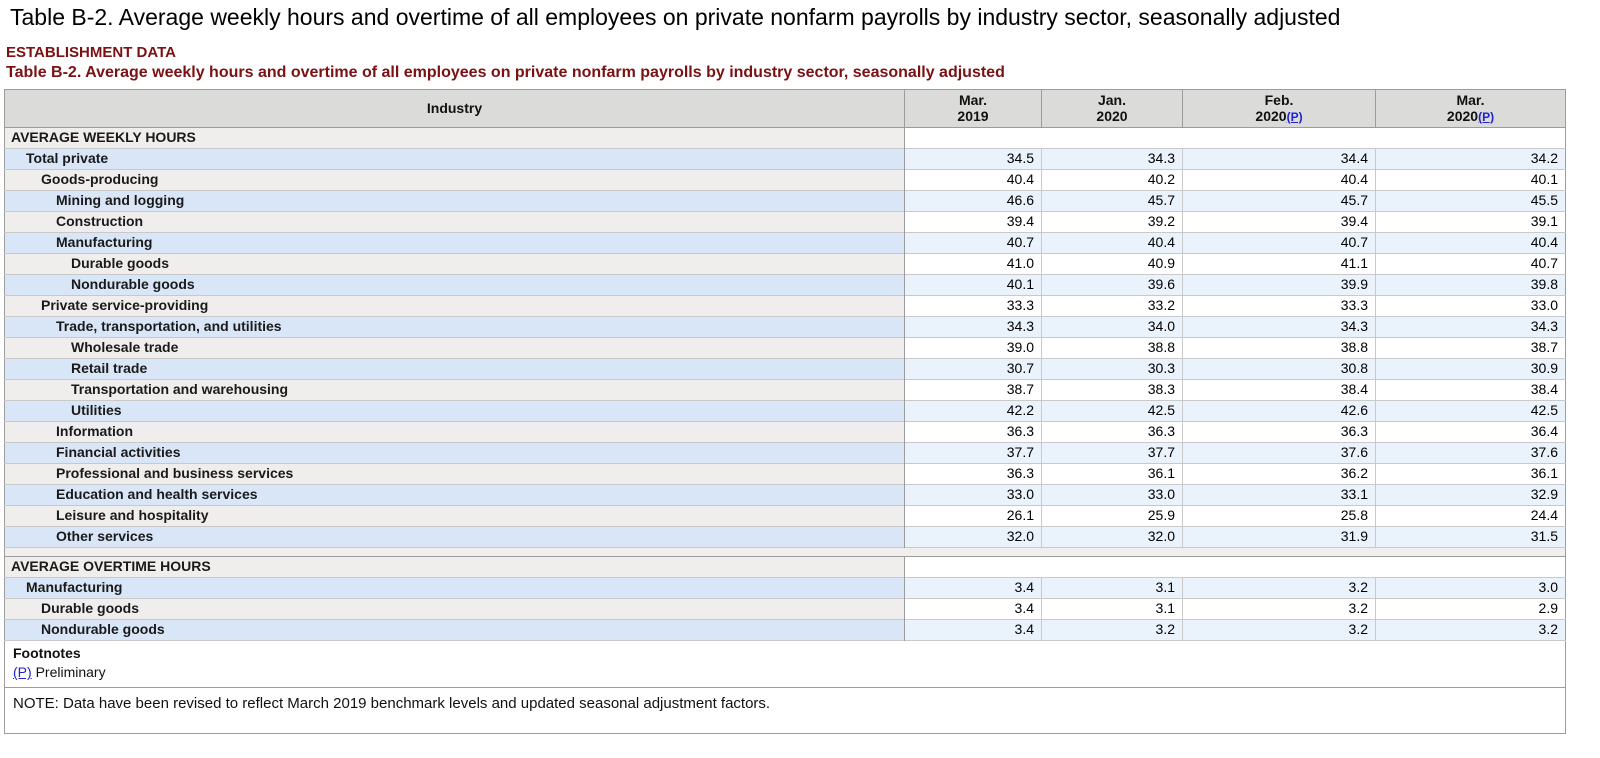 This screenshot has height=758, width=1600. Describe the element at coordinates (454, 327) in the screenshot. I see `industry-label: Trade, transportation, and utilities` at that location.